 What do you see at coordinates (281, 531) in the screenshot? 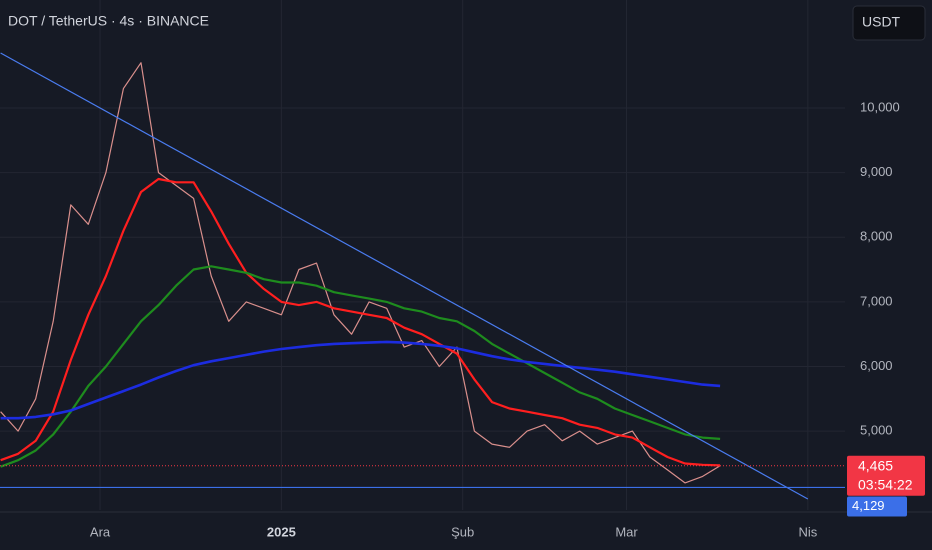
I see `x-tick-label: 2025` at bounding box center [281, 531].